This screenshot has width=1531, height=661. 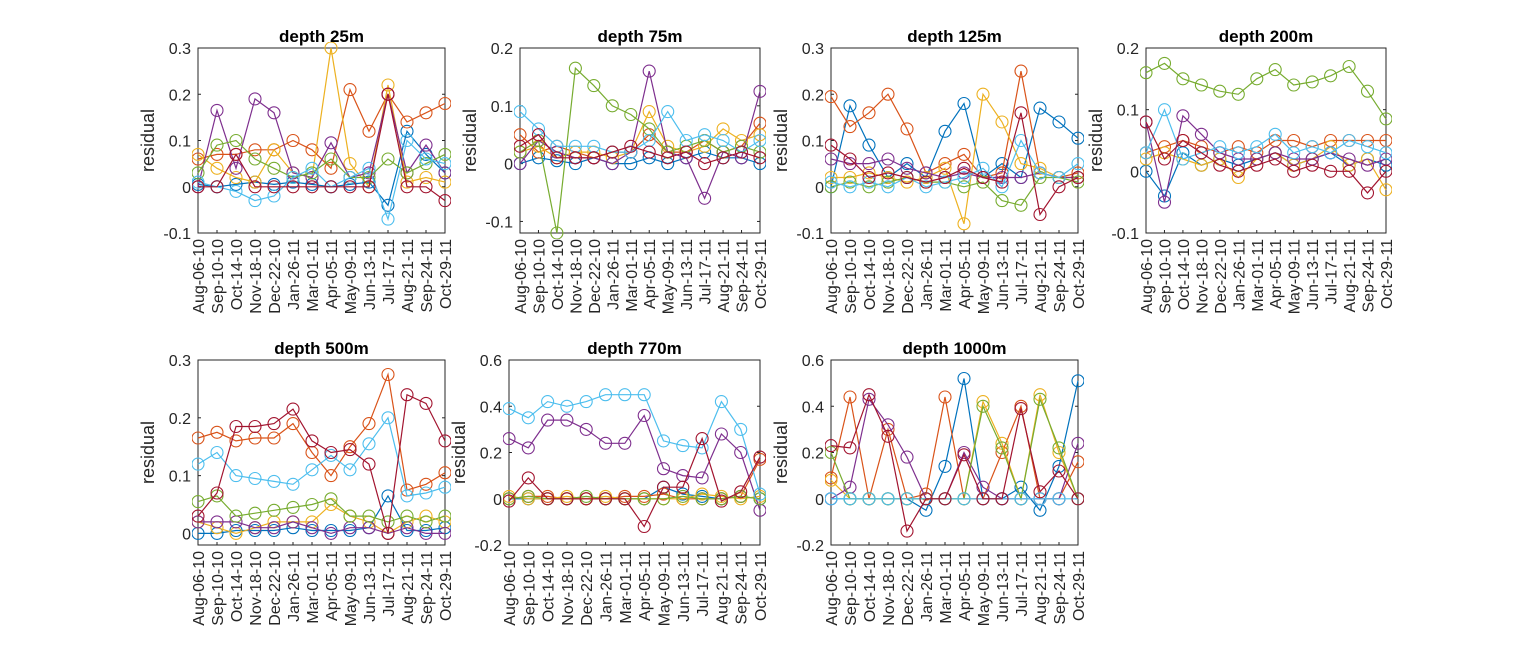 What do you see at coordinates (819, 188) in the screenshot?
I see `y-tick-label: 0` at bounding box center [819, 188].